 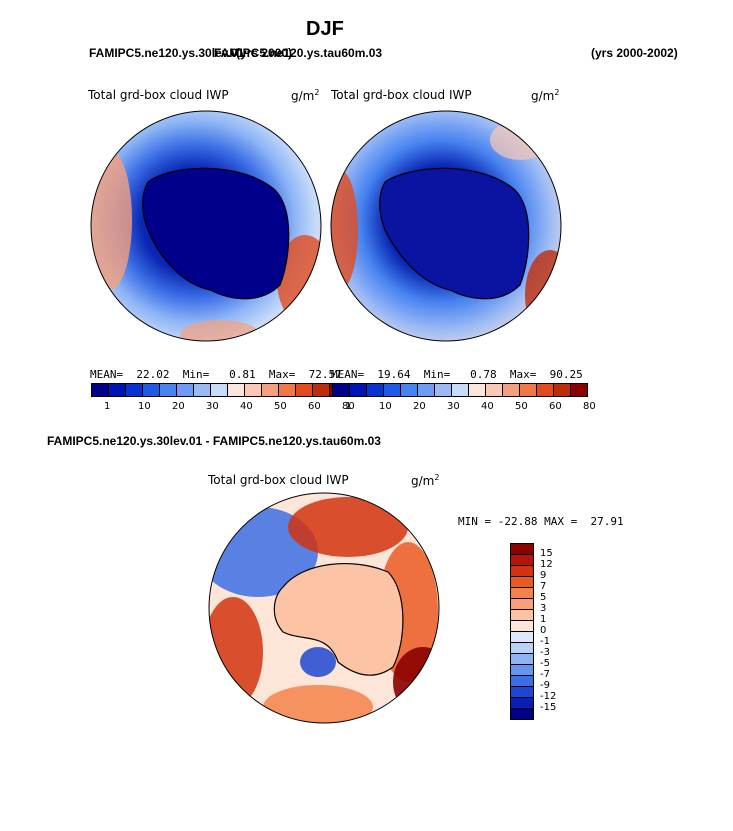 I want to click on colorbar-difference-tick-label: -12, so click(x=548, y=696).